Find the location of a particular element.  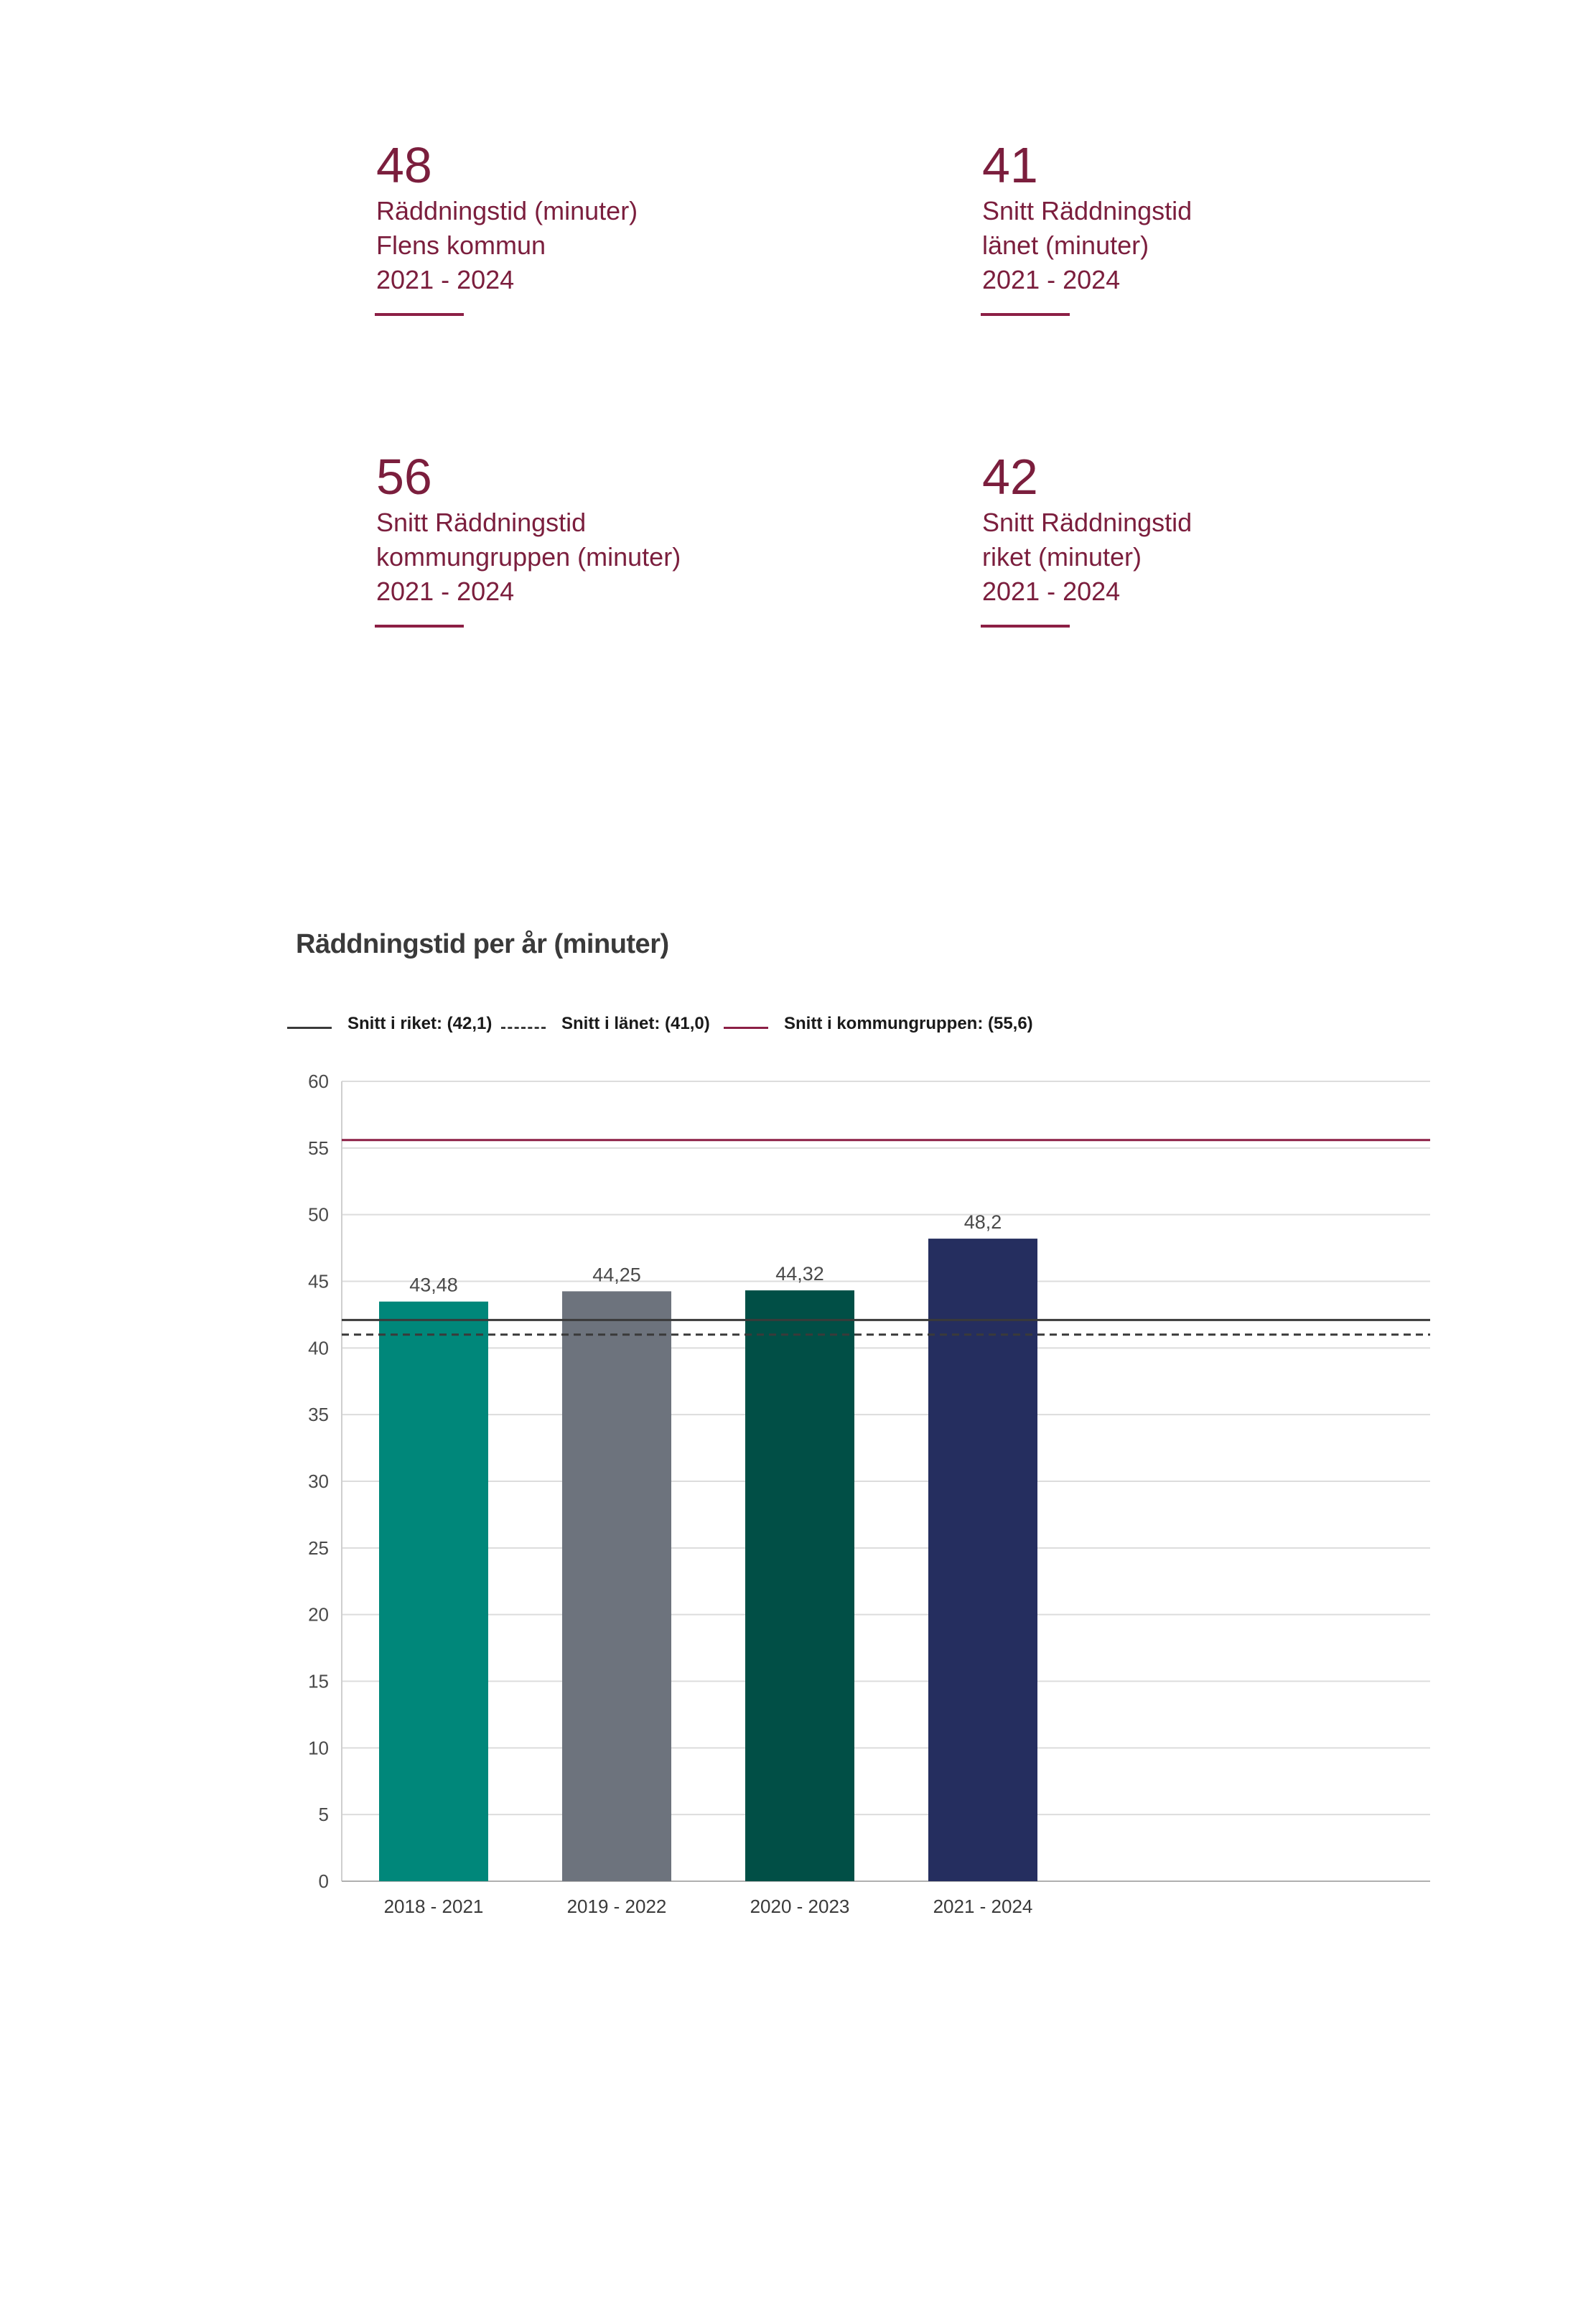

y-tick-label: 15 is located at coordinates (318, 1681).